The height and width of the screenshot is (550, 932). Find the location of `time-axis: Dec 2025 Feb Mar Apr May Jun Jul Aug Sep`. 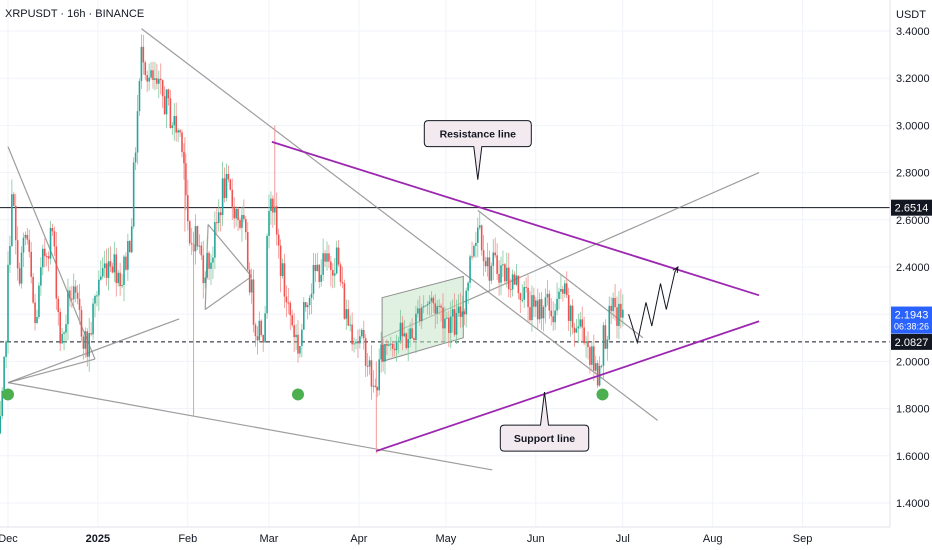

time-axis: Dec 2025 Feb Mar Apr May Jun Jul Aug Sep is located at coordinates (445, 535).